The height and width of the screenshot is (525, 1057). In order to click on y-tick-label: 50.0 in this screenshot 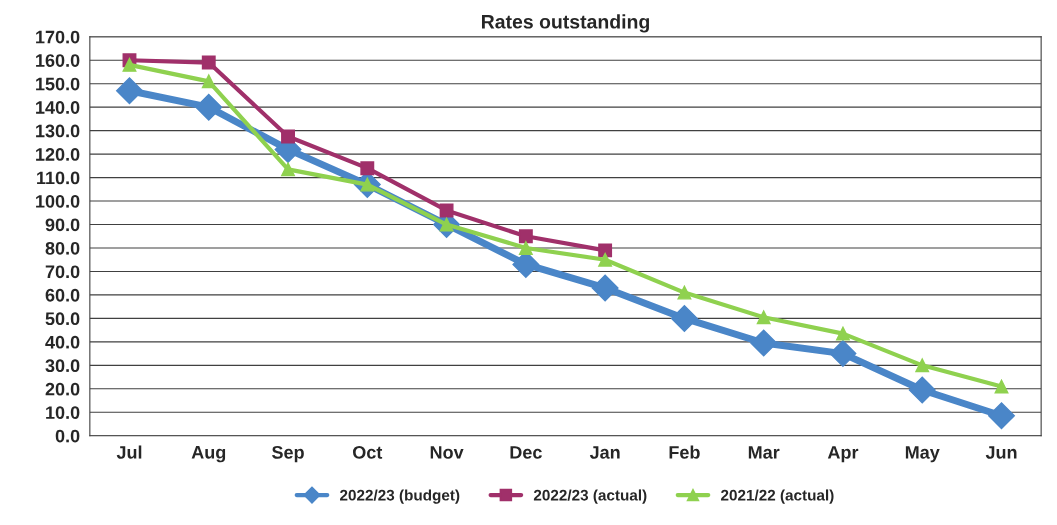, I will do `click(62, 319)`.